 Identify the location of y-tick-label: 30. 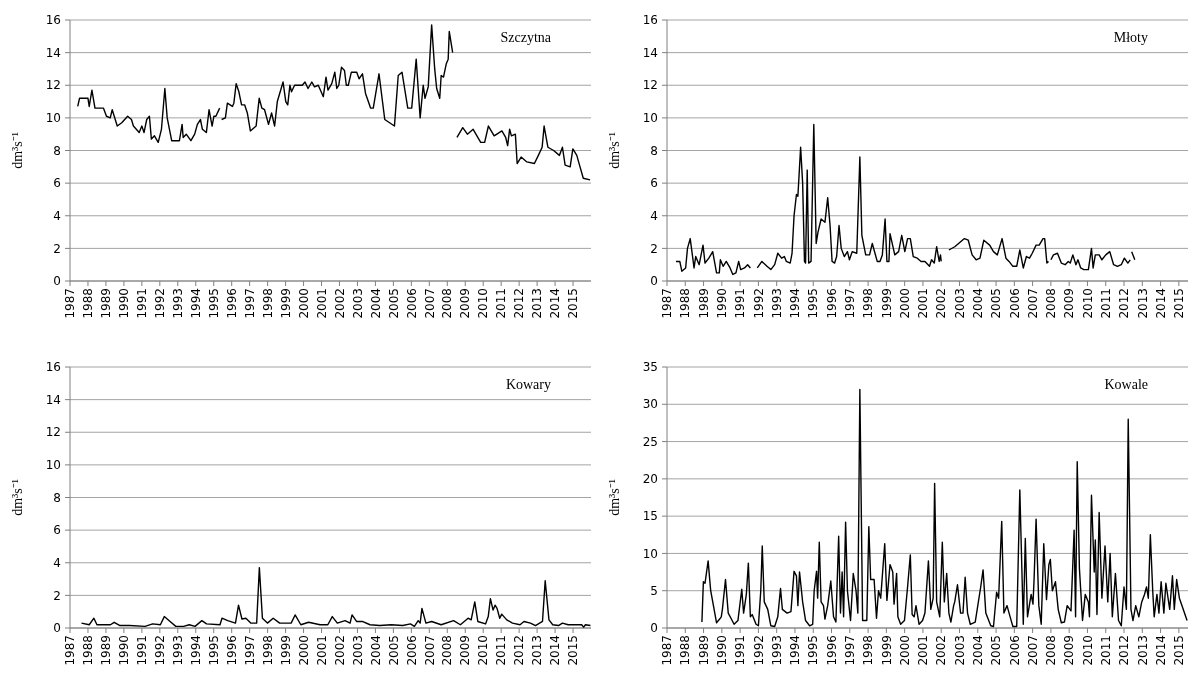
(650, 404).